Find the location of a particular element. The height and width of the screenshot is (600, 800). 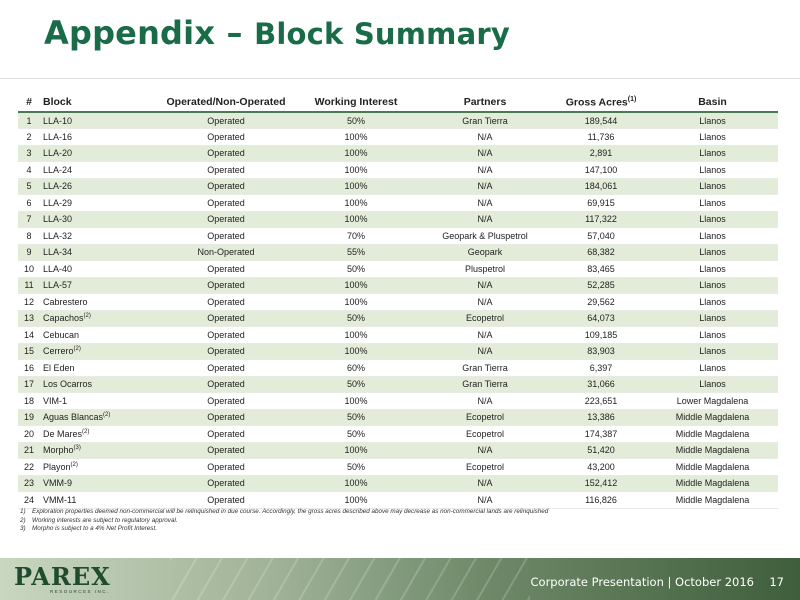

block-name: Morpho is located at coordinates (58, 450).